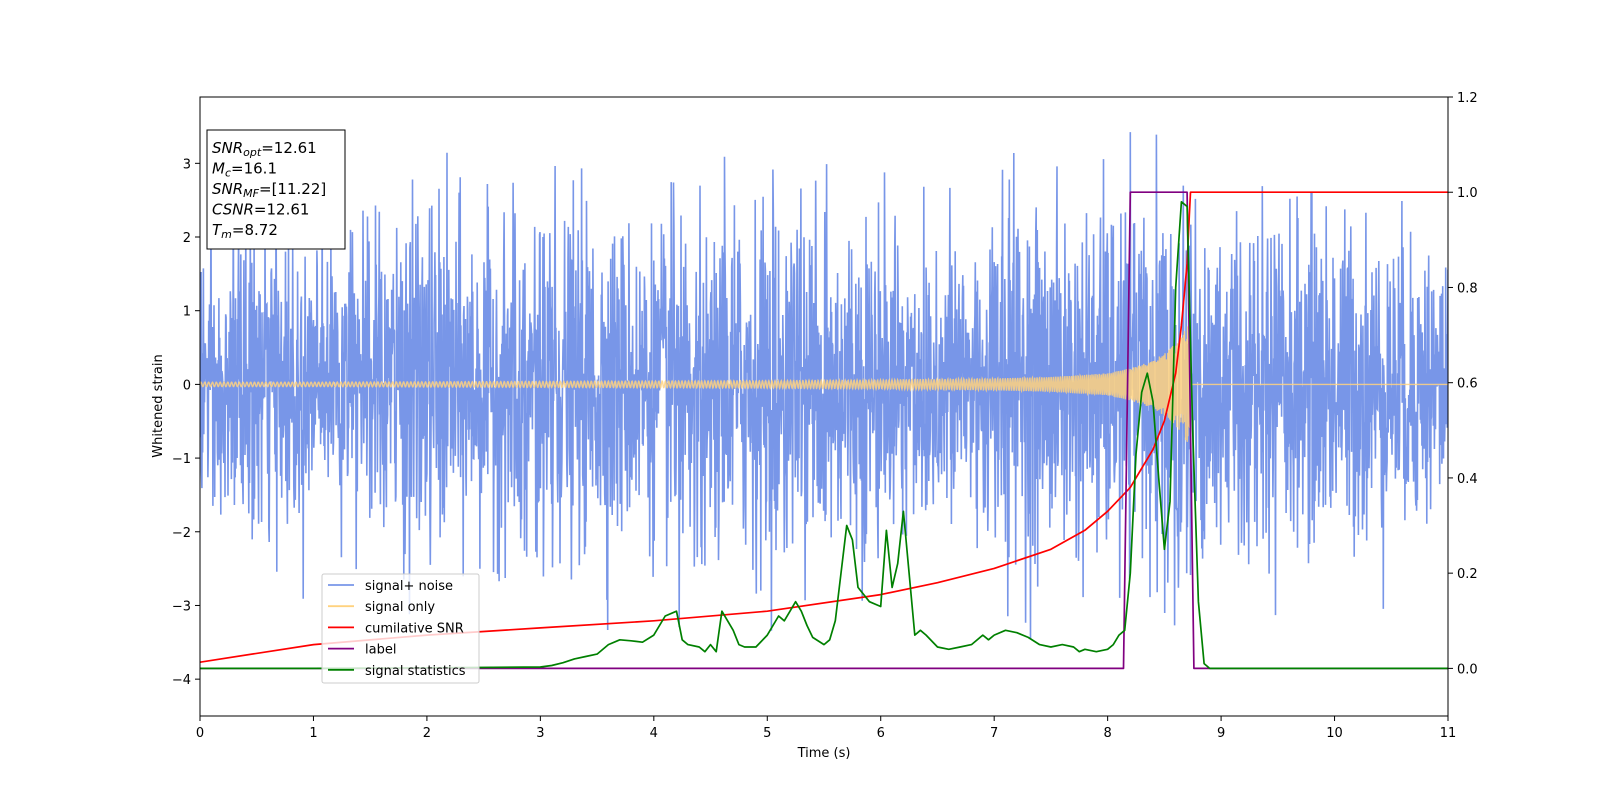  What do you see at coordinates (824, 753) in the screenshot?
I see `x-axis-label: Time (s)` at bounding box center [824, 753].